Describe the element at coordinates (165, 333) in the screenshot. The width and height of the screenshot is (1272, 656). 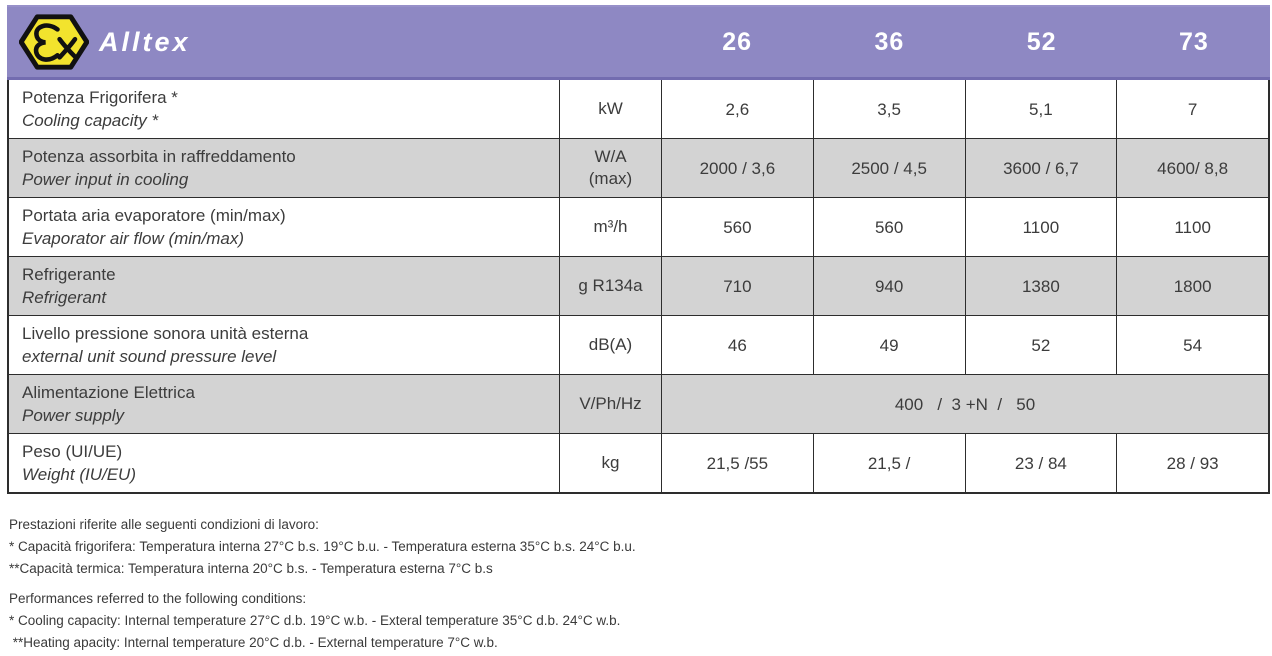
I see `label-italian: Livello pressione sonora unità esterna` at that location.